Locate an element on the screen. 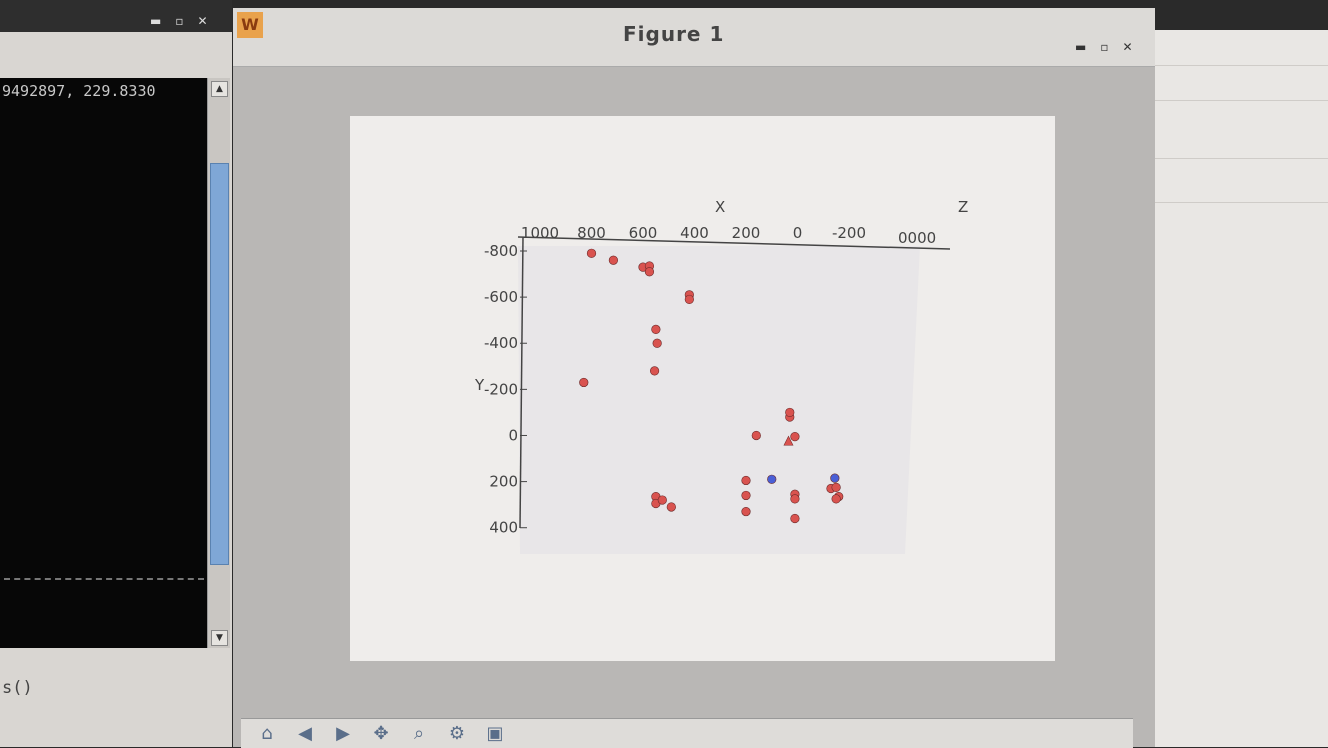 This screenshot has height=748, width=1328. save-icon: ▣ is located at coordinates (495, 733).